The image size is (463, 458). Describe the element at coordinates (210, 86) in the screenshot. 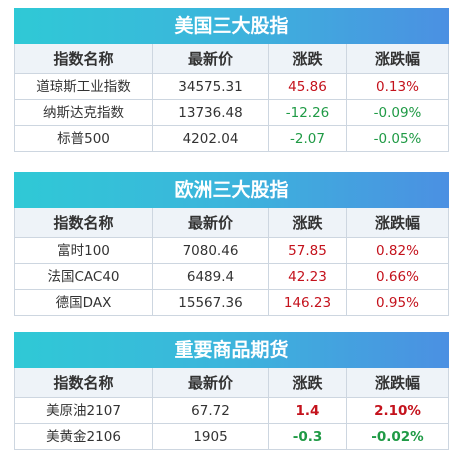

I see `table-cell: 34575.31` at that location.